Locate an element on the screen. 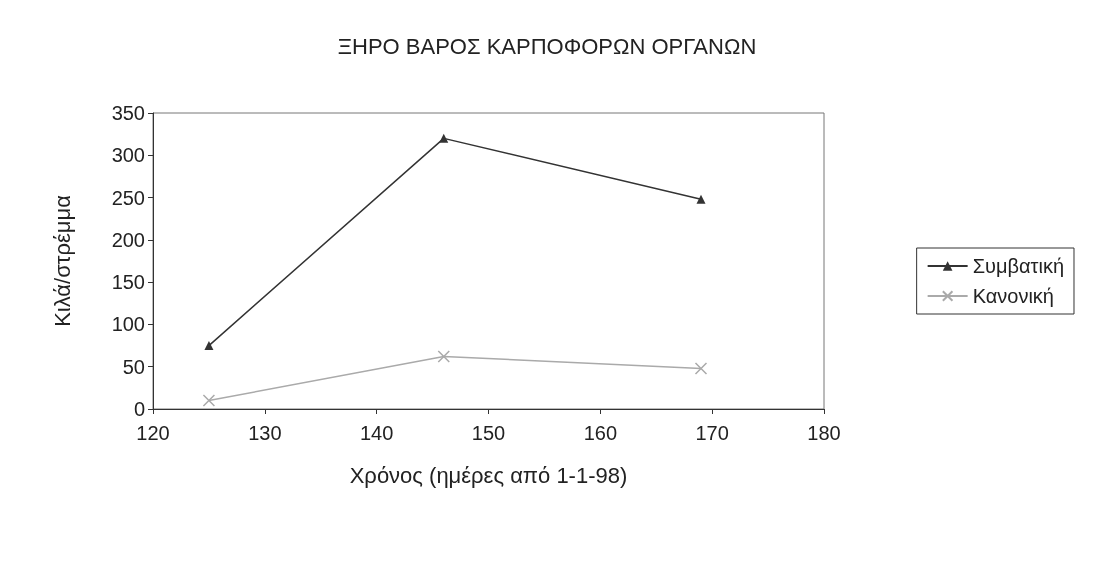  y-tick-label: 150 is located at coordinates (128, 282).